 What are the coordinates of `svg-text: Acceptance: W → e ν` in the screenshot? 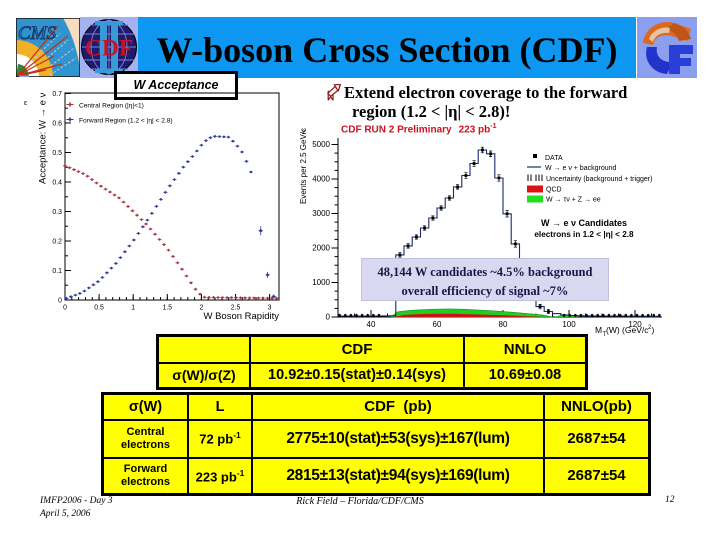 It's located at (43, 138).